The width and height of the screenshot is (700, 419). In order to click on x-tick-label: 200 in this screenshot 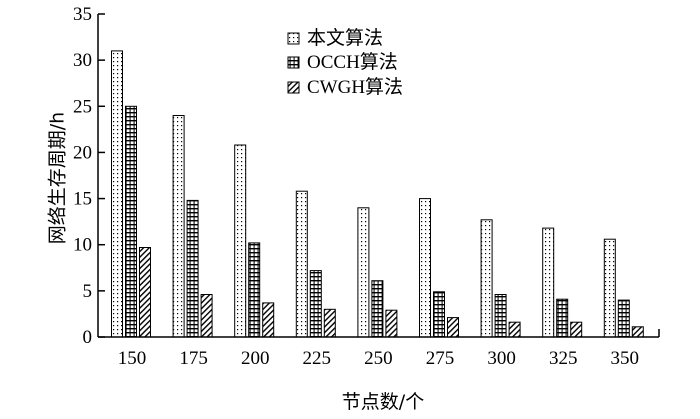, I will do `click(255, 358)`.